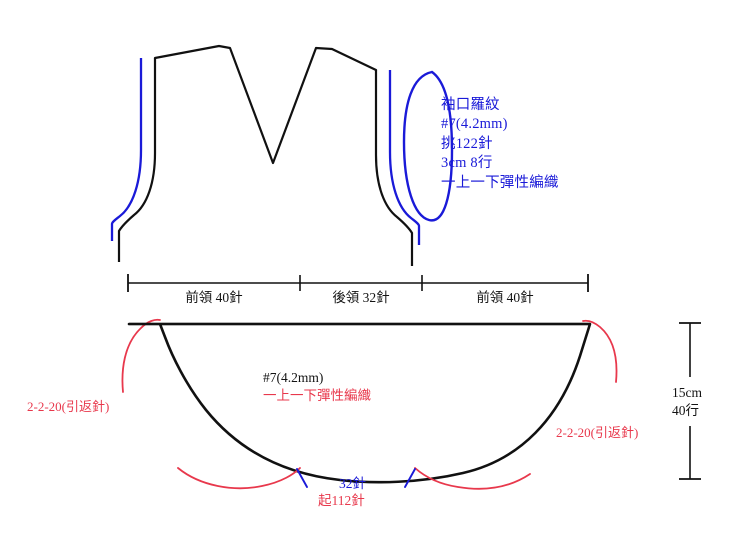 The image size is (740, 542). I want to click on stitch-marker-left-blue, so click(302, 478).